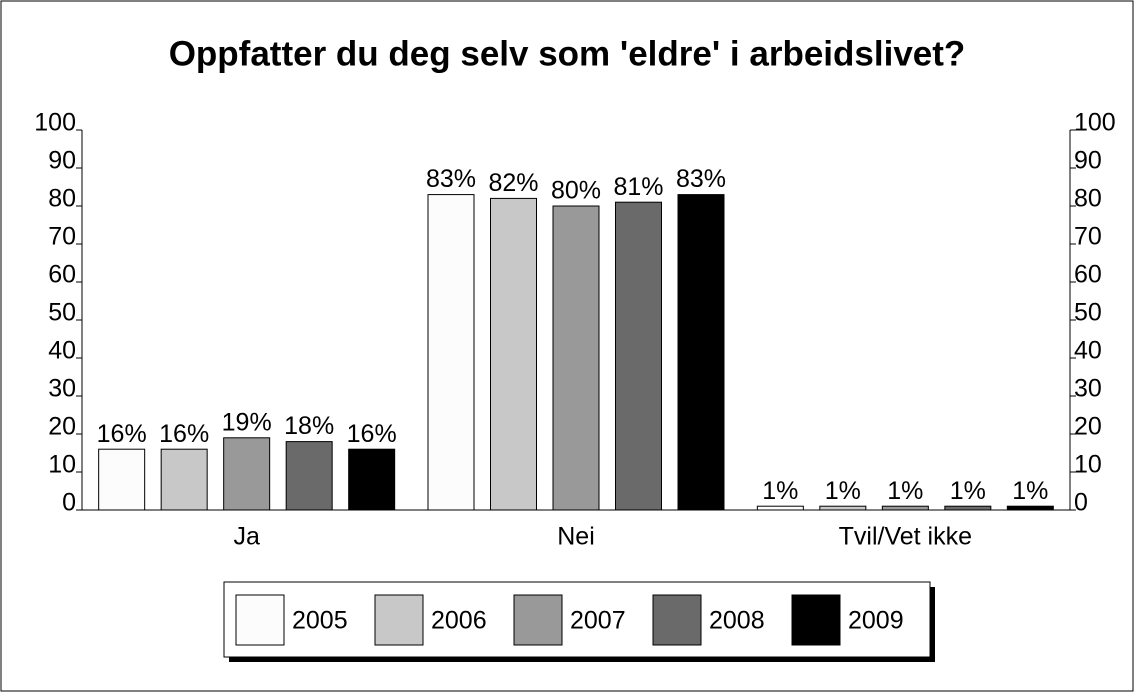 This screenshot has width=1134, height=692. What do you see at coordinates (62, 389) in the screenshot?
I see `y-tick-label: 30` at bounding box center [62, 389].